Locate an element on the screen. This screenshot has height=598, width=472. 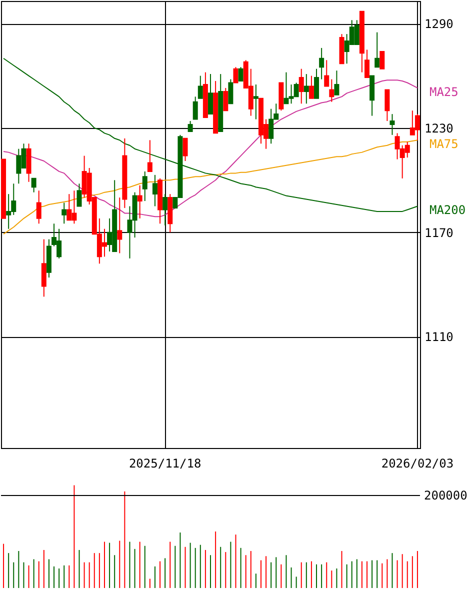
y-tick-label: 1110 is located at coordinates (439, 337).